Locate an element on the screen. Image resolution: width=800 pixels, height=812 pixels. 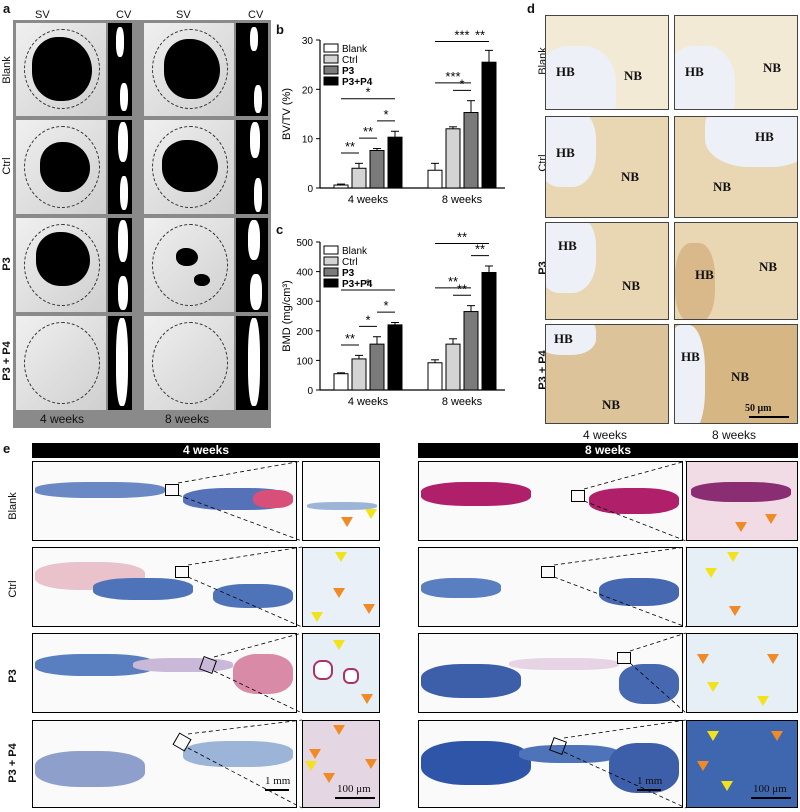
c-xtick-label-1: 8 weeks is located at coordinates (462, 402).